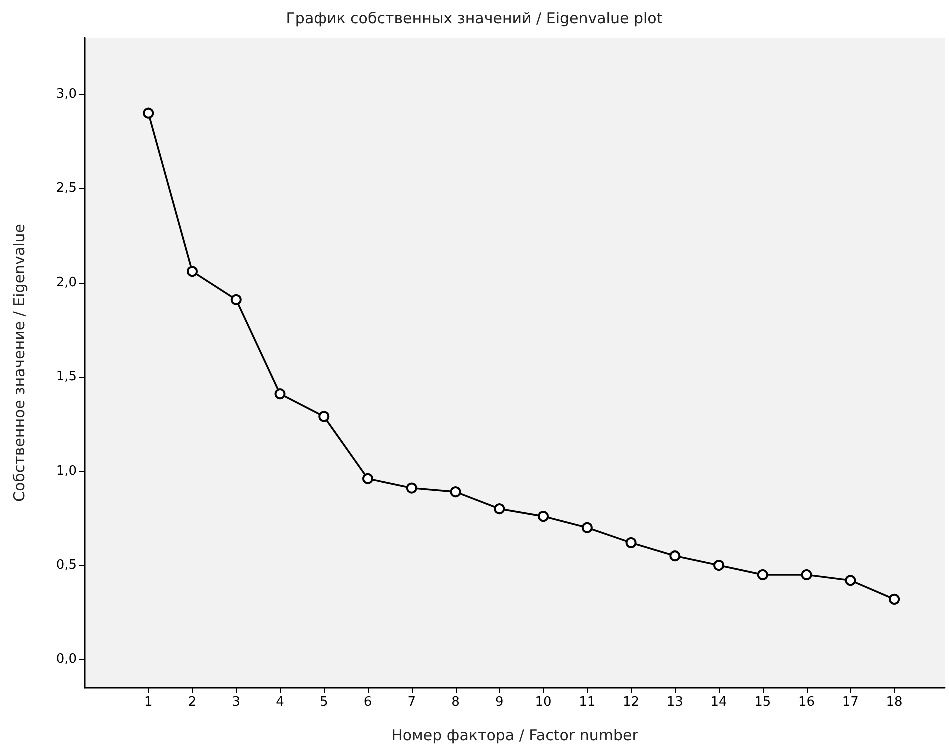 This screenshot has width=949, height=753. Describe the element at coordinates (412, 702) in the screenshot. I see `x-tick-label: 7` at that location.